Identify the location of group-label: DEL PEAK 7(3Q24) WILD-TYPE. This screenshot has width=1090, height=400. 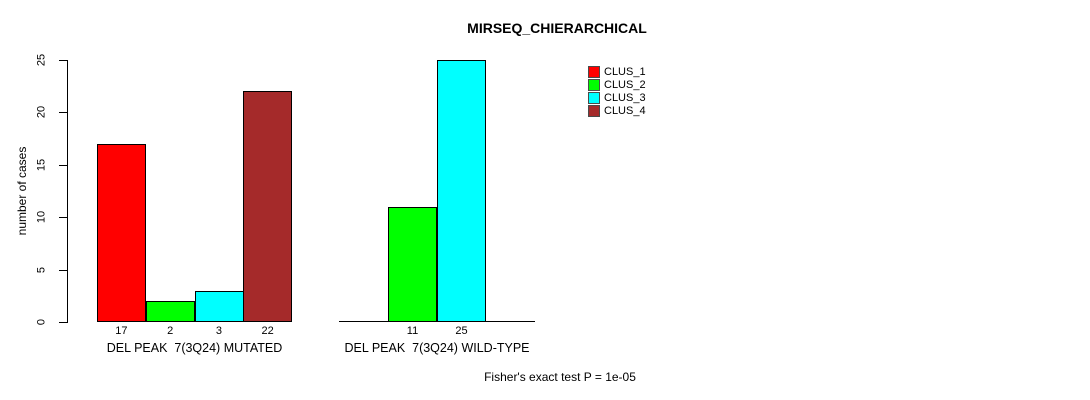
(437, 348).